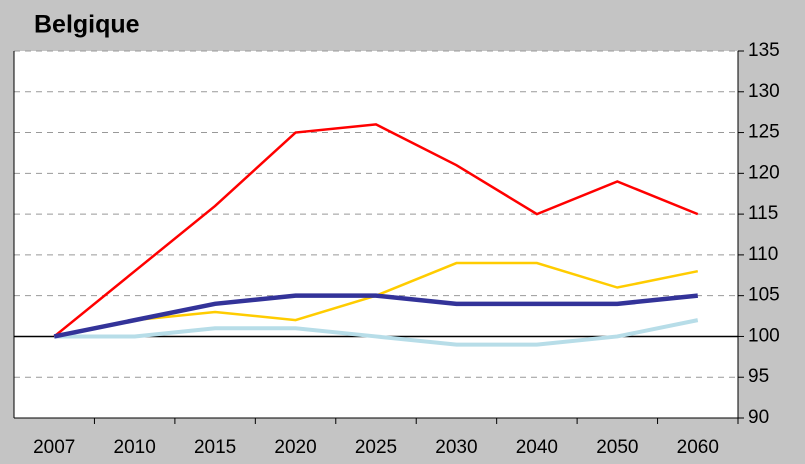 Image resolution: width=805 pixels, height=464 pixels. Describe the element at coordinates (764, 295) in the screenshot. I see `y-tick-label: 105` at that location.